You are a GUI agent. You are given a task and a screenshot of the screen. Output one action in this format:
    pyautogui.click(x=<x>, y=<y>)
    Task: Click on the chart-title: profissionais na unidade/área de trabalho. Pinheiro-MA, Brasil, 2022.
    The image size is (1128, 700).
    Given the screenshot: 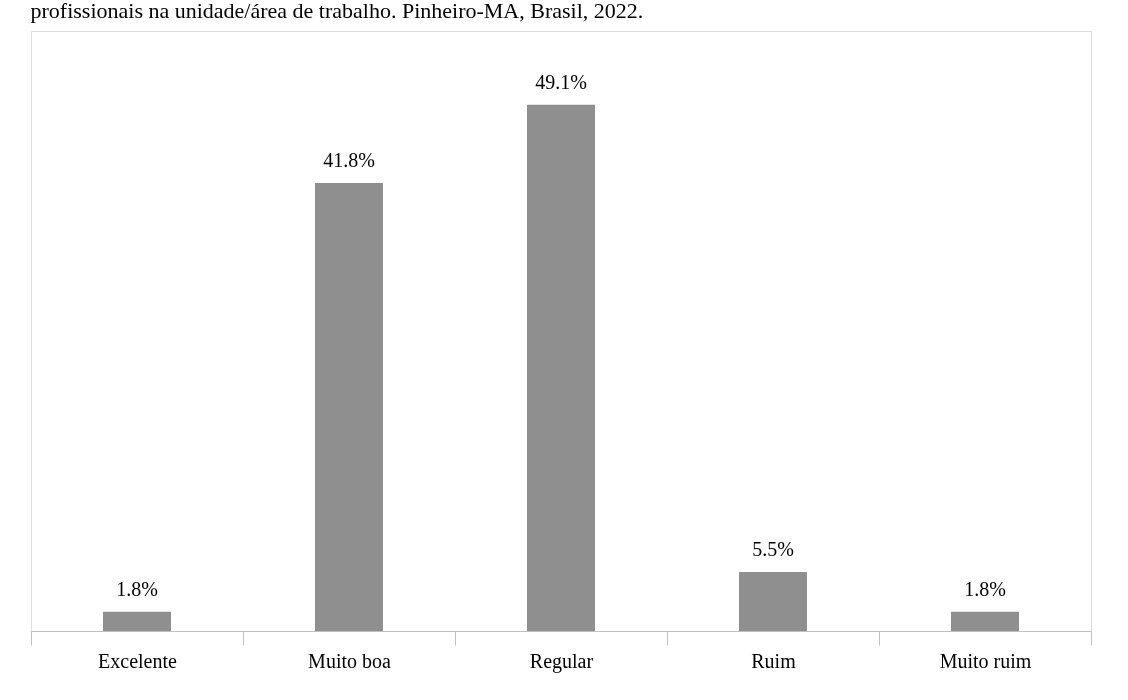 What is the action you would take?
    pyautogui.click(x=337, y=11)
    